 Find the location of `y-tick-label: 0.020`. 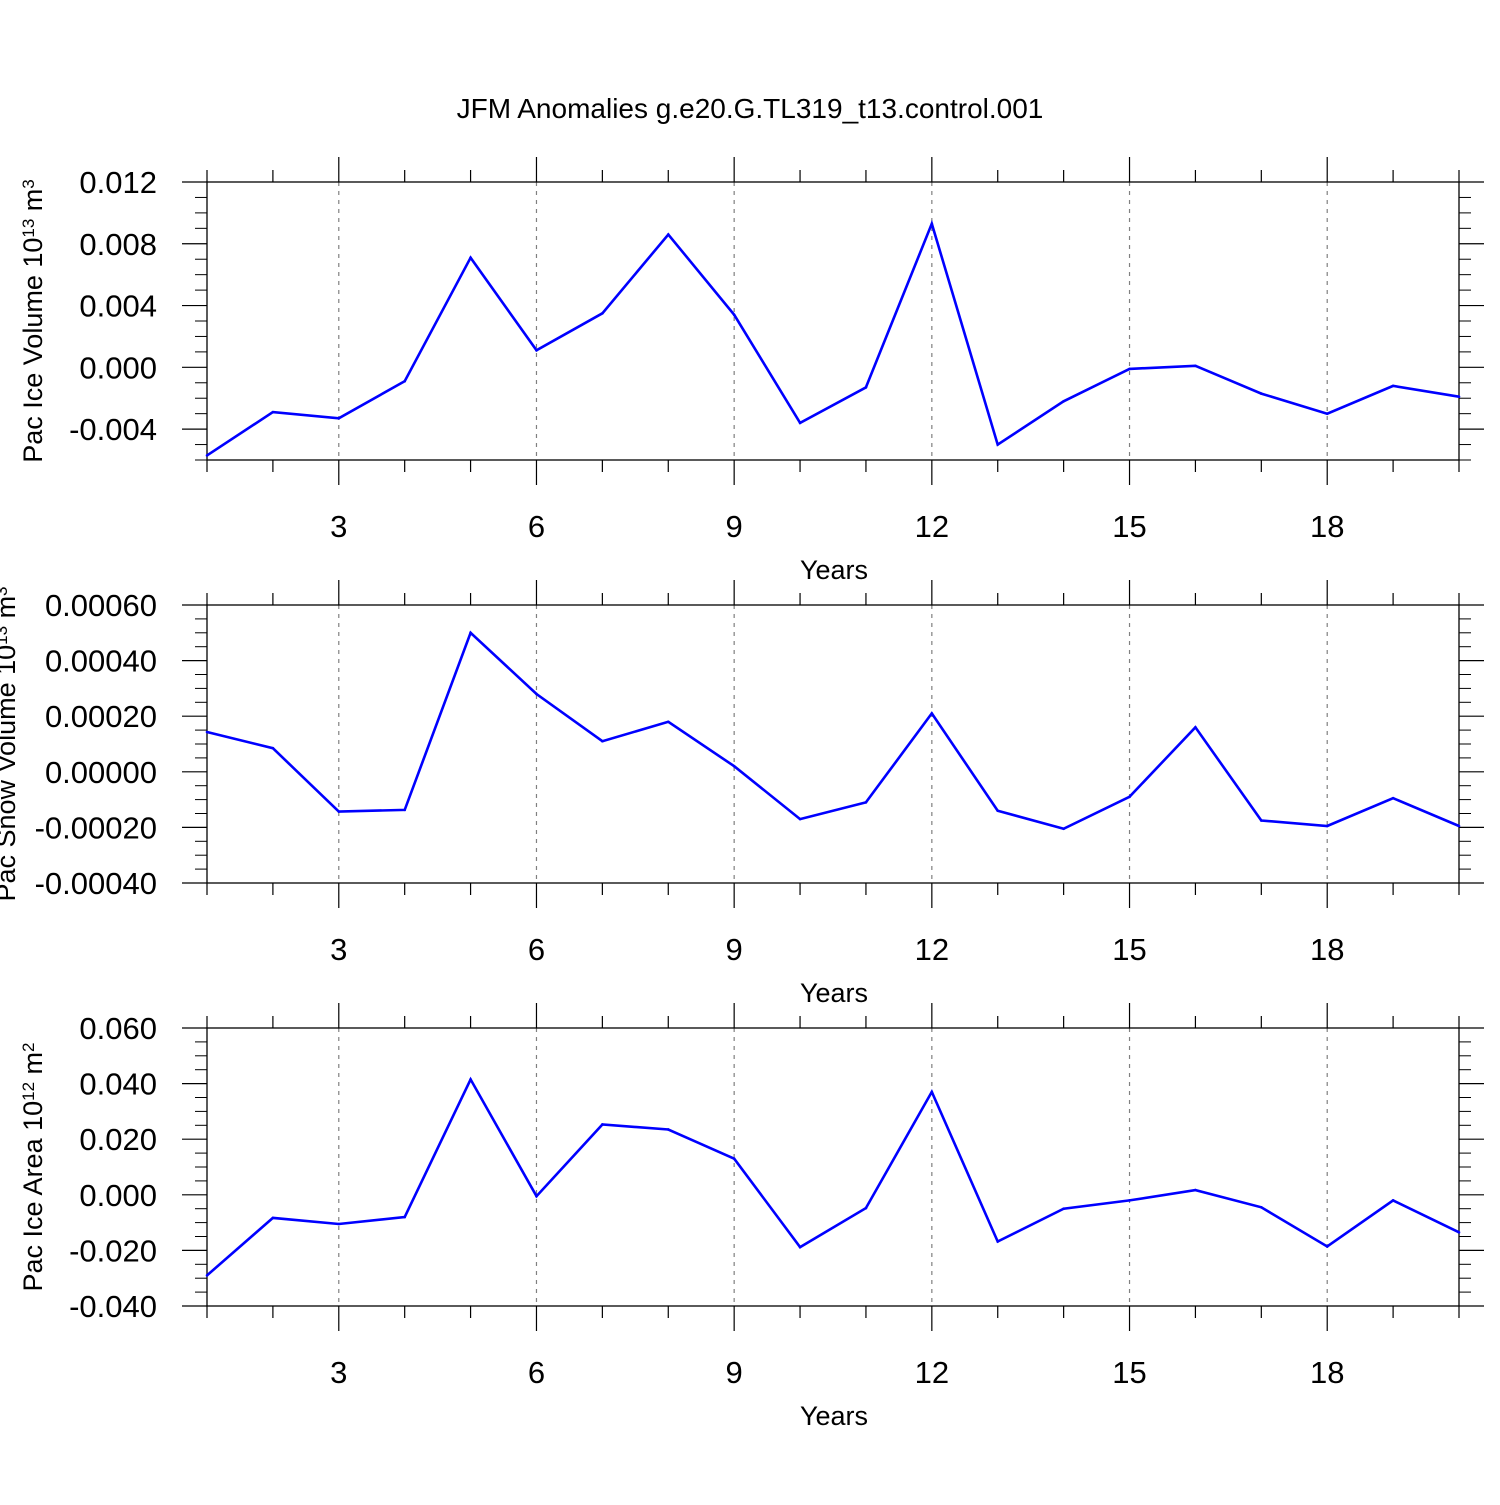

y-tick-label: 0.020 is located at coordinates (118, 1139).